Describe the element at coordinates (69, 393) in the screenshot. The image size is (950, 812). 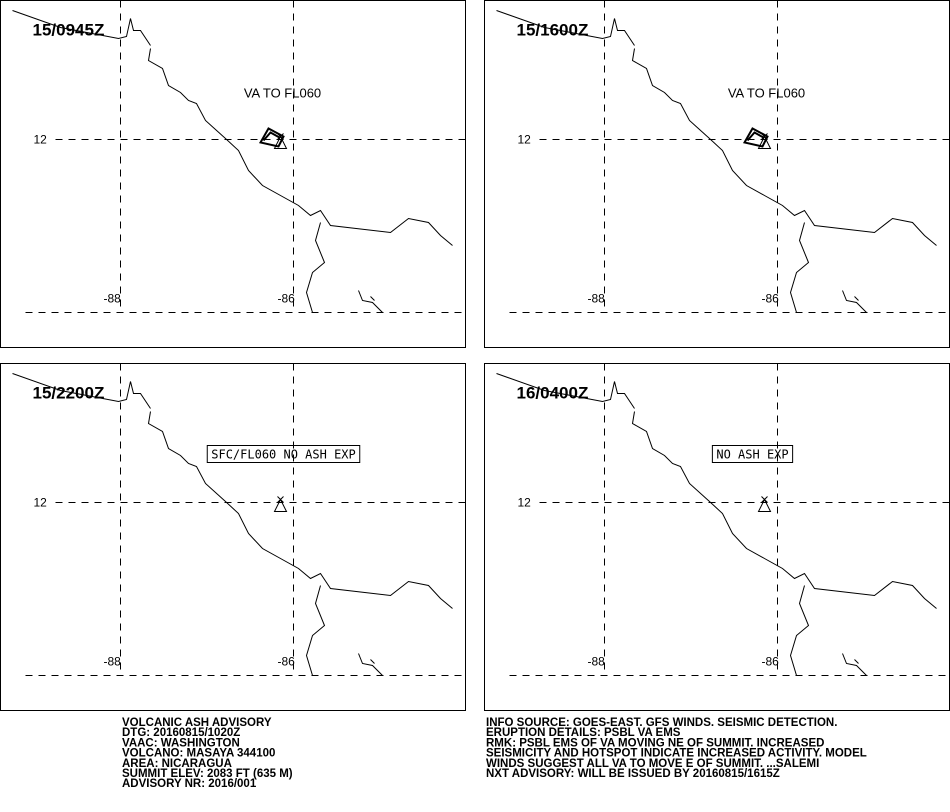
I see `valid-time: 15/2200Z` at that location.